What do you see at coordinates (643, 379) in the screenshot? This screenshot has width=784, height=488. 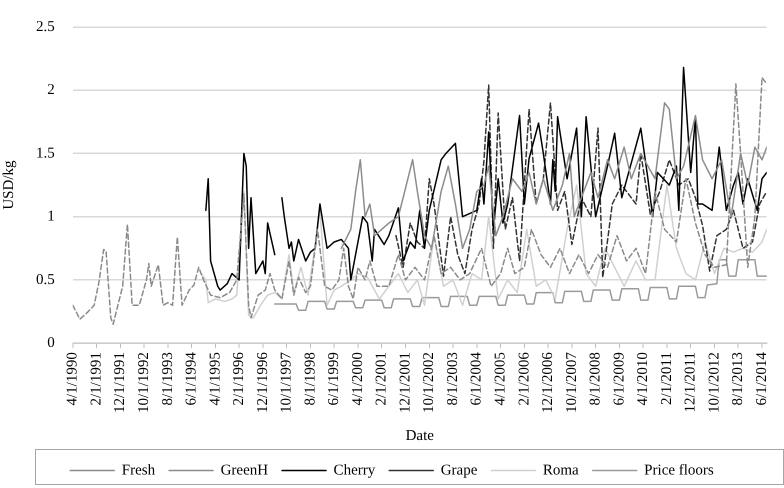 I see `x-tick-label: 4/1/2010` at bounding box center [643, 379].